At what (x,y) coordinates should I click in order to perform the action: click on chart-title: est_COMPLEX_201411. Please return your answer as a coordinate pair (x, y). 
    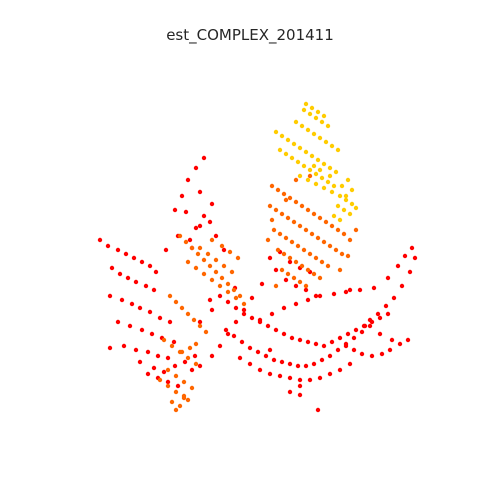
    Looking at the image, I should click on (250, 35).